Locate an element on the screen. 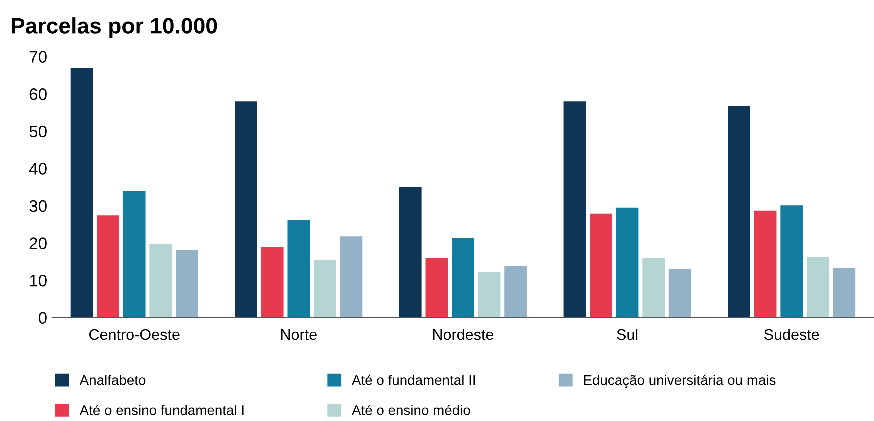 The width and height of the screenshot is (874, 421). x-tick-label: Sudeste is located at coordinates (792, 334).